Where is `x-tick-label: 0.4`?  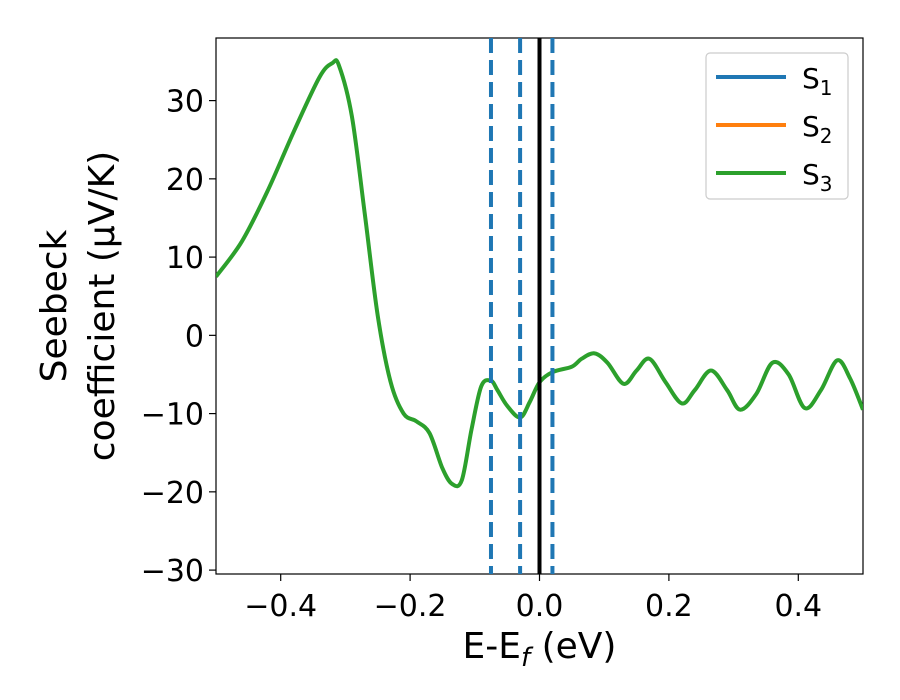
x-tick-label: 0.4 is located at coordinates (798, 606).